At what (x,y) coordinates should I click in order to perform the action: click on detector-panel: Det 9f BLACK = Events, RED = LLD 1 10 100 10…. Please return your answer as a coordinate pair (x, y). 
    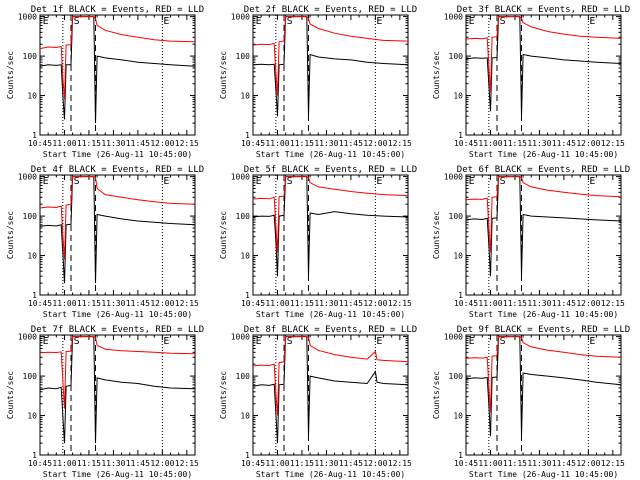
    Looking at the image, I should click on (531, 402).